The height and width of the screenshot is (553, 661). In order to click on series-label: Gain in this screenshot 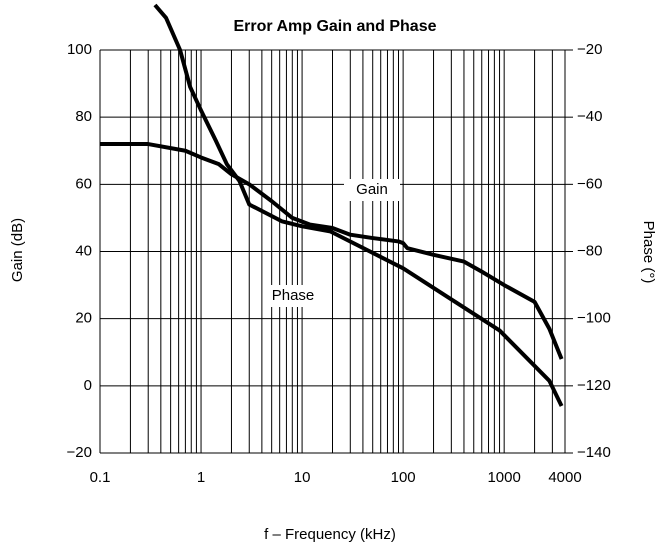, I will do `click(372, 189)`.